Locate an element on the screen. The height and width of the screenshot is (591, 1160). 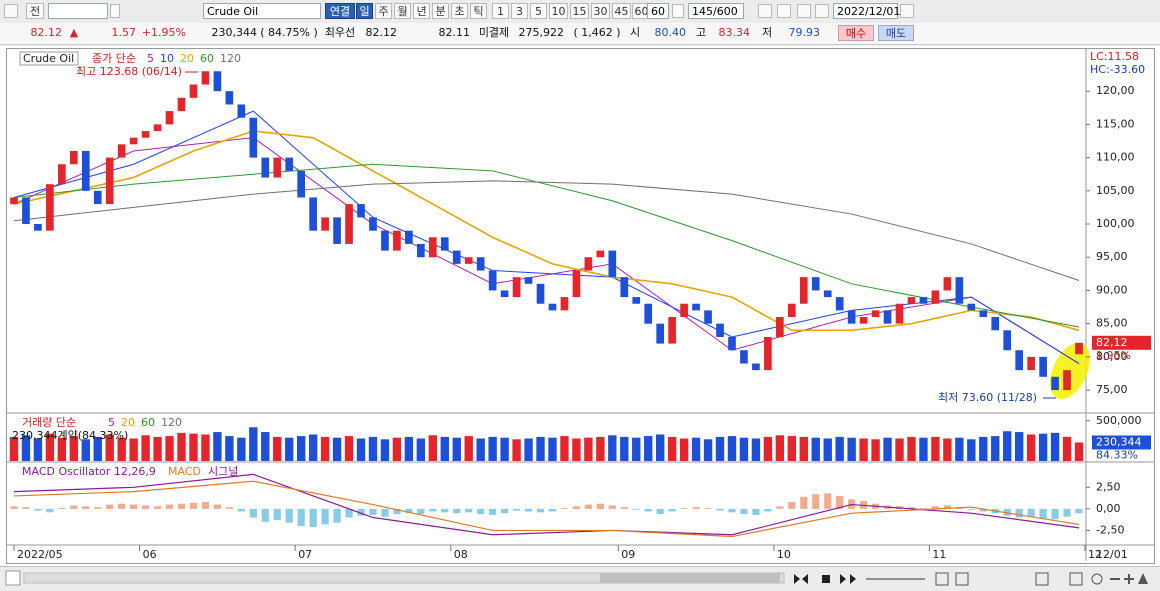
scroll-thumb is located at coordinates (690, 578).